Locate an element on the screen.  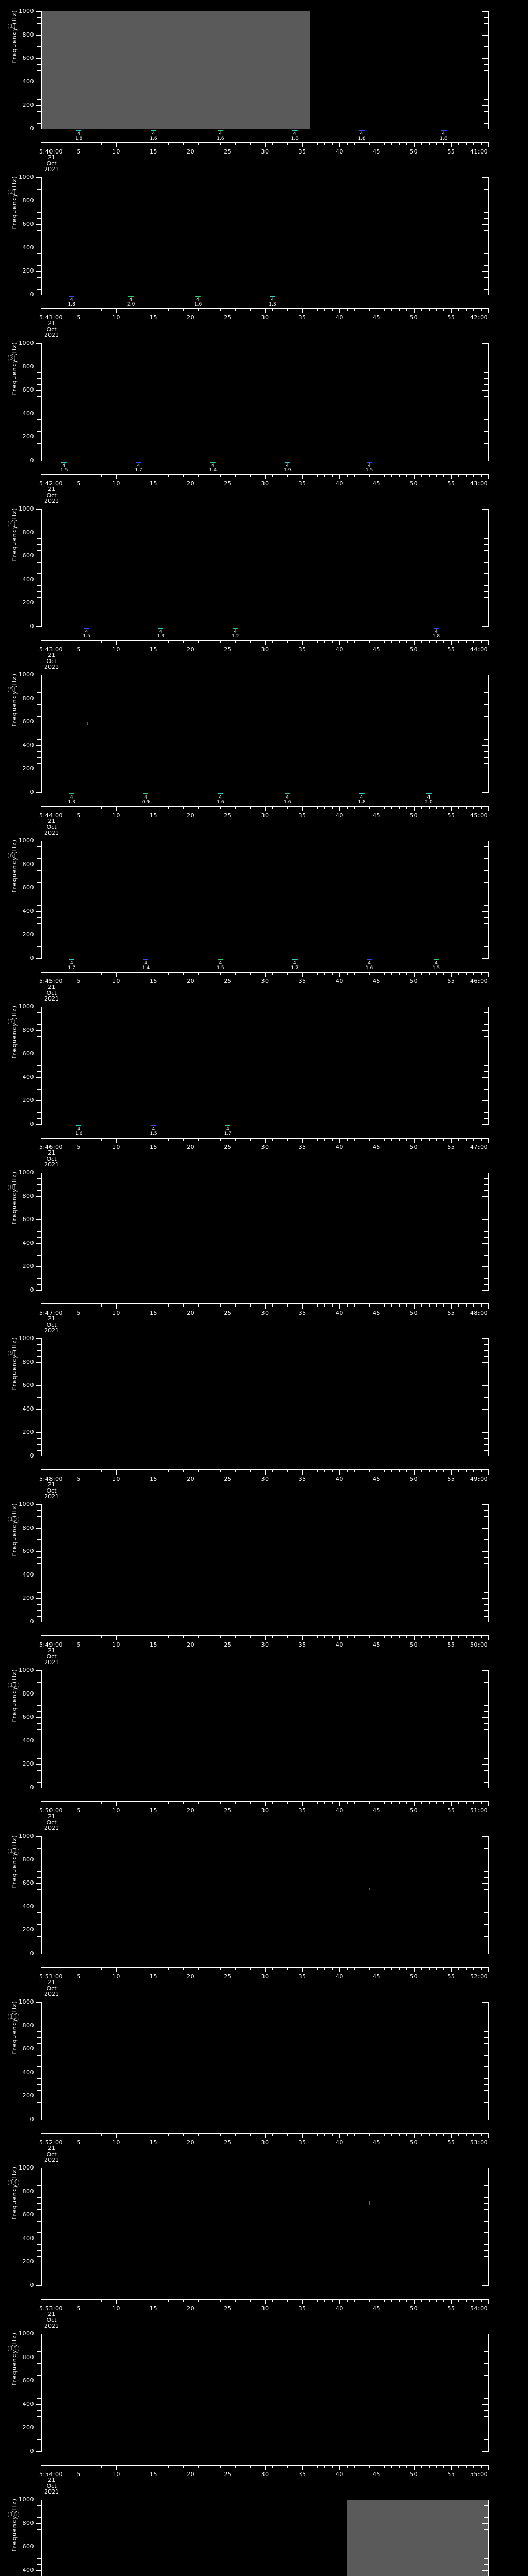
x-tick-label: 15 is located at coordinates (153, 649).